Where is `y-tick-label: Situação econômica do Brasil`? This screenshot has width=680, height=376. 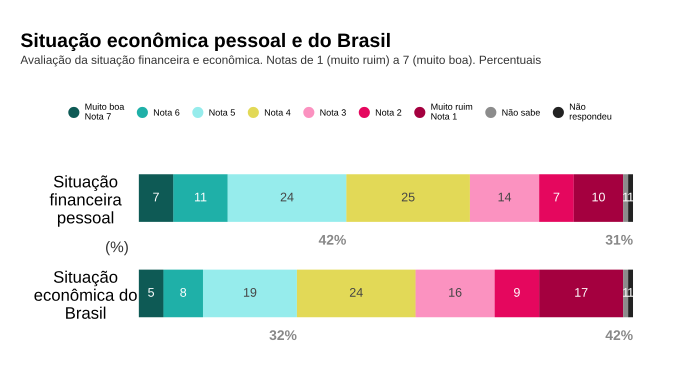 y-tick-label: Situação econômica do Brasil is located at coordinates (85, 294).